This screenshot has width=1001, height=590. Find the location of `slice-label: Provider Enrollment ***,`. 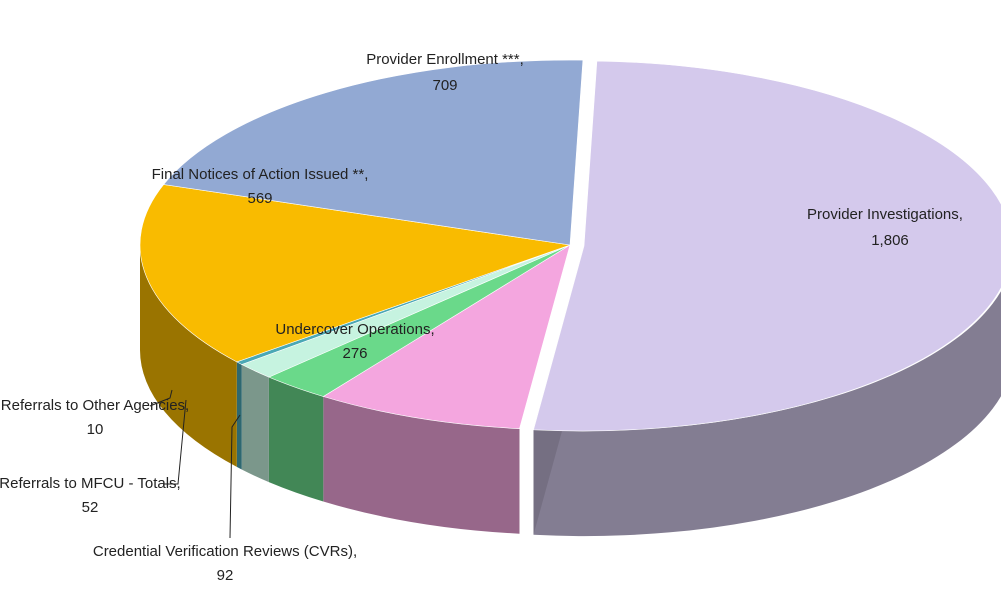

slice-label: Provider Enrollment ***, is located at coordinates (445, 59).